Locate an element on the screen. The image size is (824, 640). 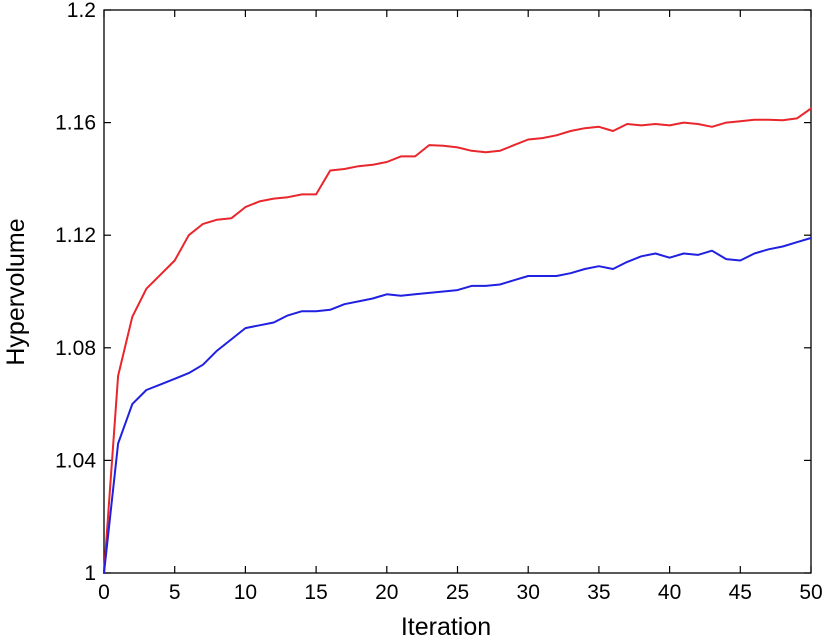
y-tick-label: 1.12 is located at coordinates (75, 235).